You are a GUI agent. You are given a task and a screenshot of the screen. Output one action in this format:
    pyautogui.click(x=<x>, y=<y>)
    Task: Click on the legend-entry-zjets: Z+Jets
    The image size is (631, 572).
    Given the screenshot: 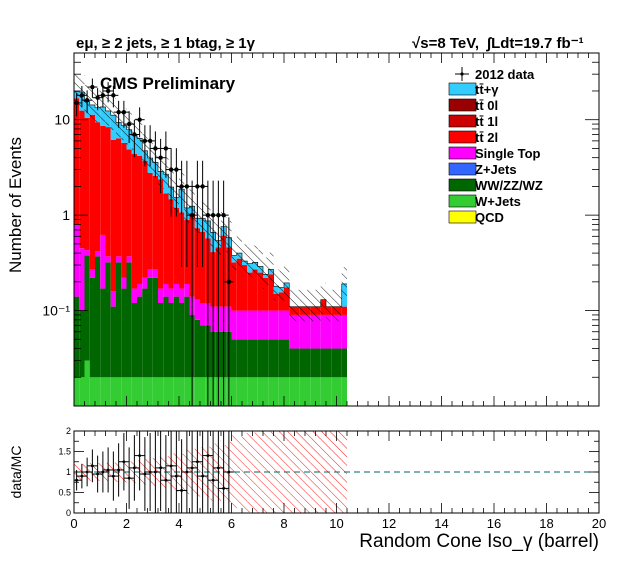 What is the action you would take?
    pyautogui.click(x=482, y=169)
    